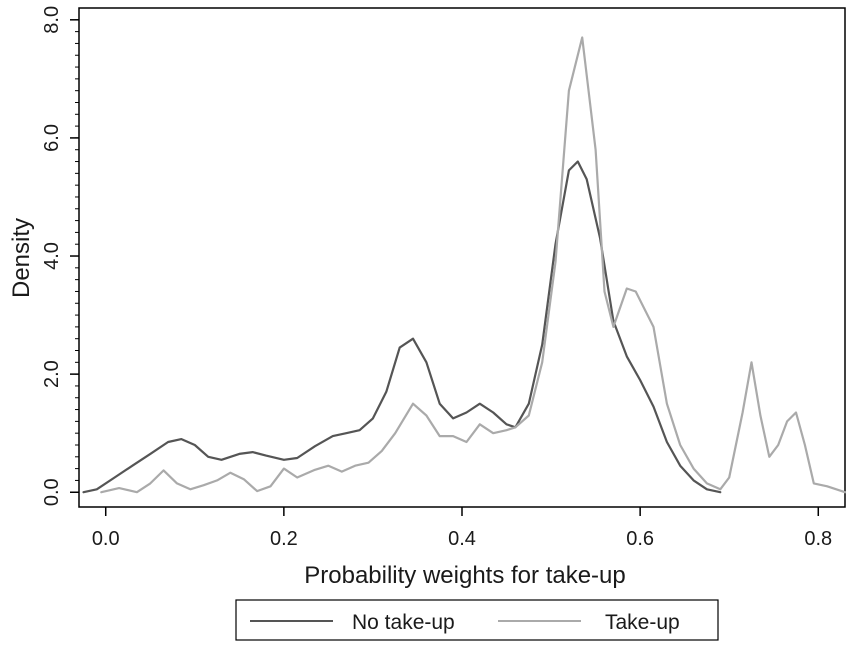  What do you see at coordinates (284, 539) in the screenshot?
I see `x-tick-label-0.2: 0.2` at bounding box center [284, 539].